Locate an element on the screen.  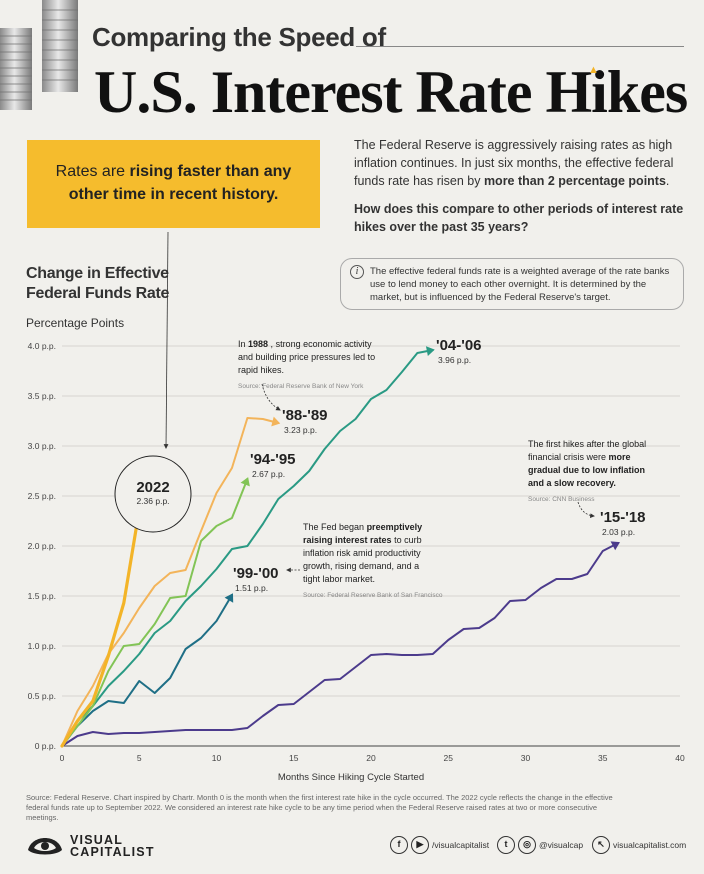
subtitle-rule is located at coordinates (520, 46).